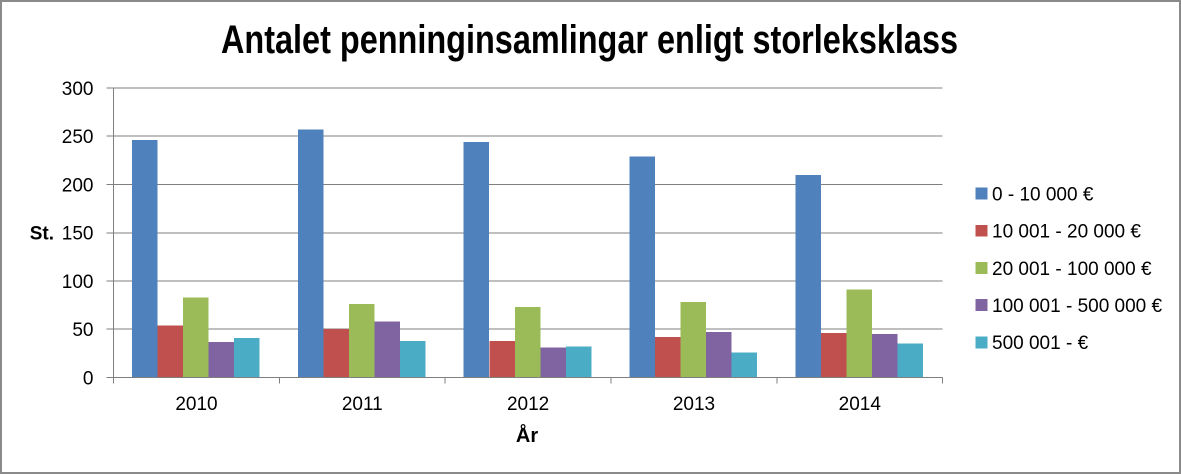  What do you see at coordinates (362, 404) in the screenshot?
I see `svg-text: 2011` at bounding box center [362, 404].